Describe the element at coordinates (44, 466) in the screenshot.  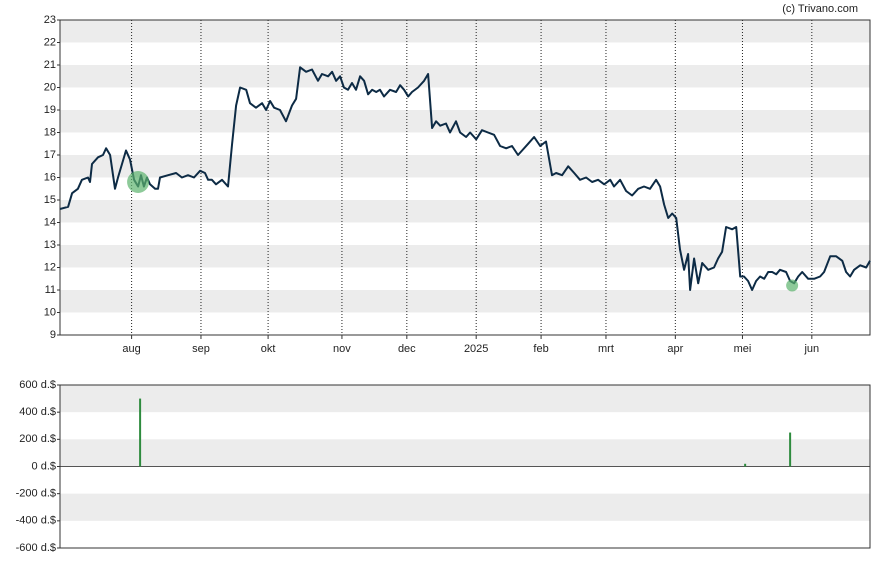
I see `y-tick-label: 0 d.$` at that location.